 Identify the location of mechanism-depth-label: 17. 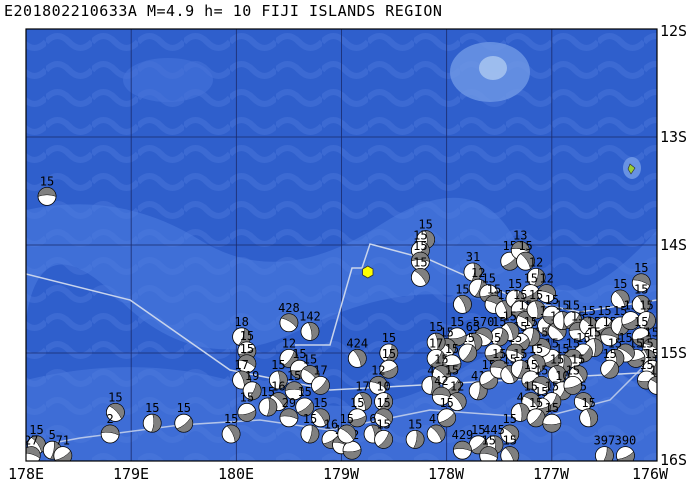
(241, 365).